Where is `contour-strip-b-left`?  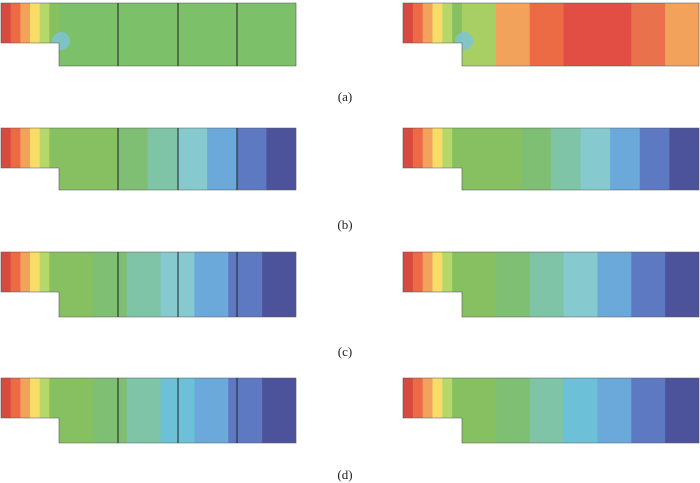 contour-strip-b-left is located at coordinates (148, 159).